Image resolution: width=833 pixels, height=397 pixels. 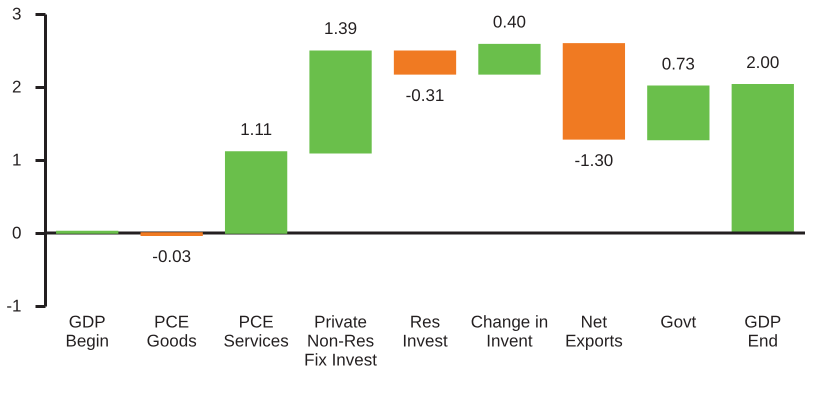 I want to click on data-label: -0.03, so click(x=172, y=256).